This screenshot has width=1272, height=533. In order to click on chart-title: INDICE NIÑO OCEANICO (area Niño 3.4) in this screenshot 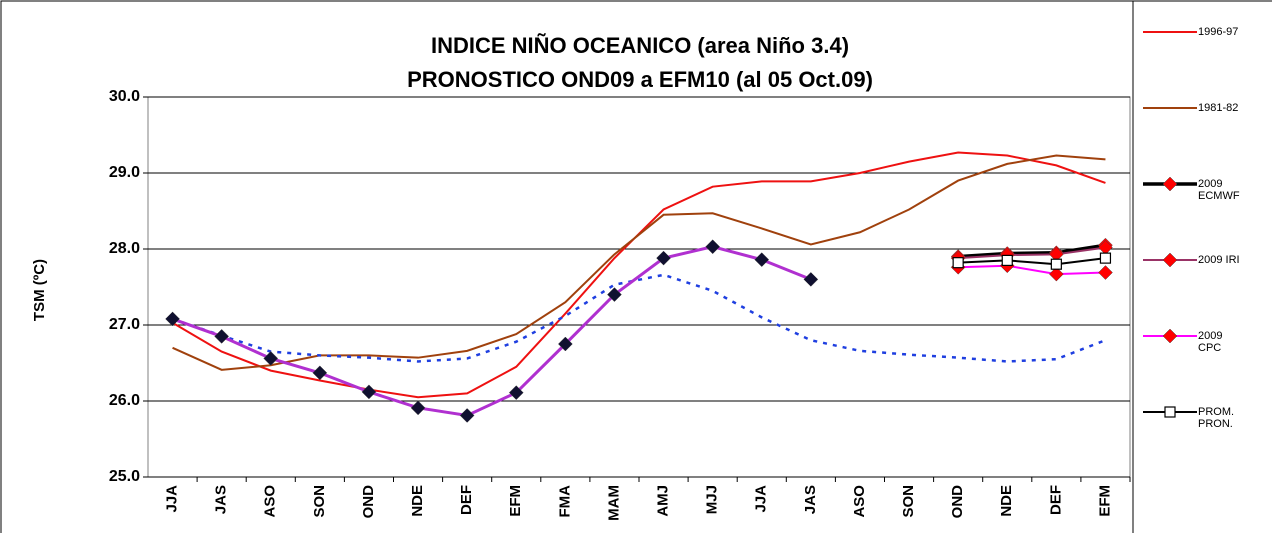, I will do `click(640, 45)`.